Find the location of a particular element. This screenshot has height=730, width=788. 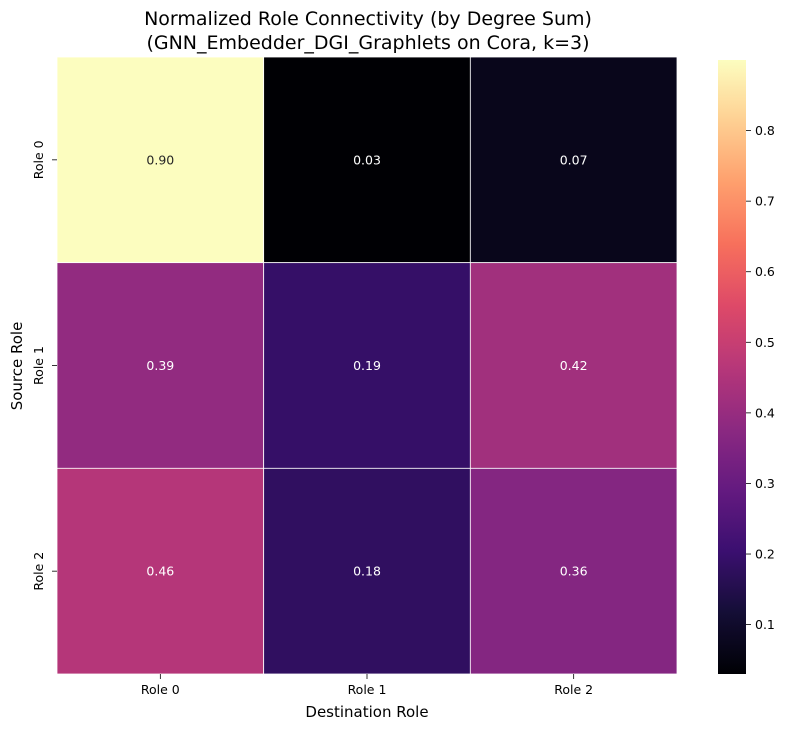

cell-value-label: 0.18 is located at coordinates (367, 571).